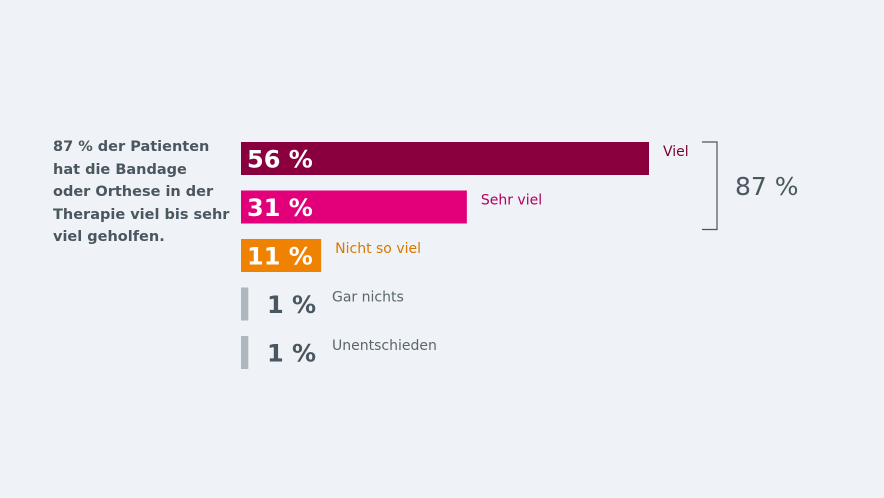 This screenshot has height=498, width=884. Describe the element at coordinates (131, 147) in the screenshot. I see `description-line: 87 % der Patienten` at that location.